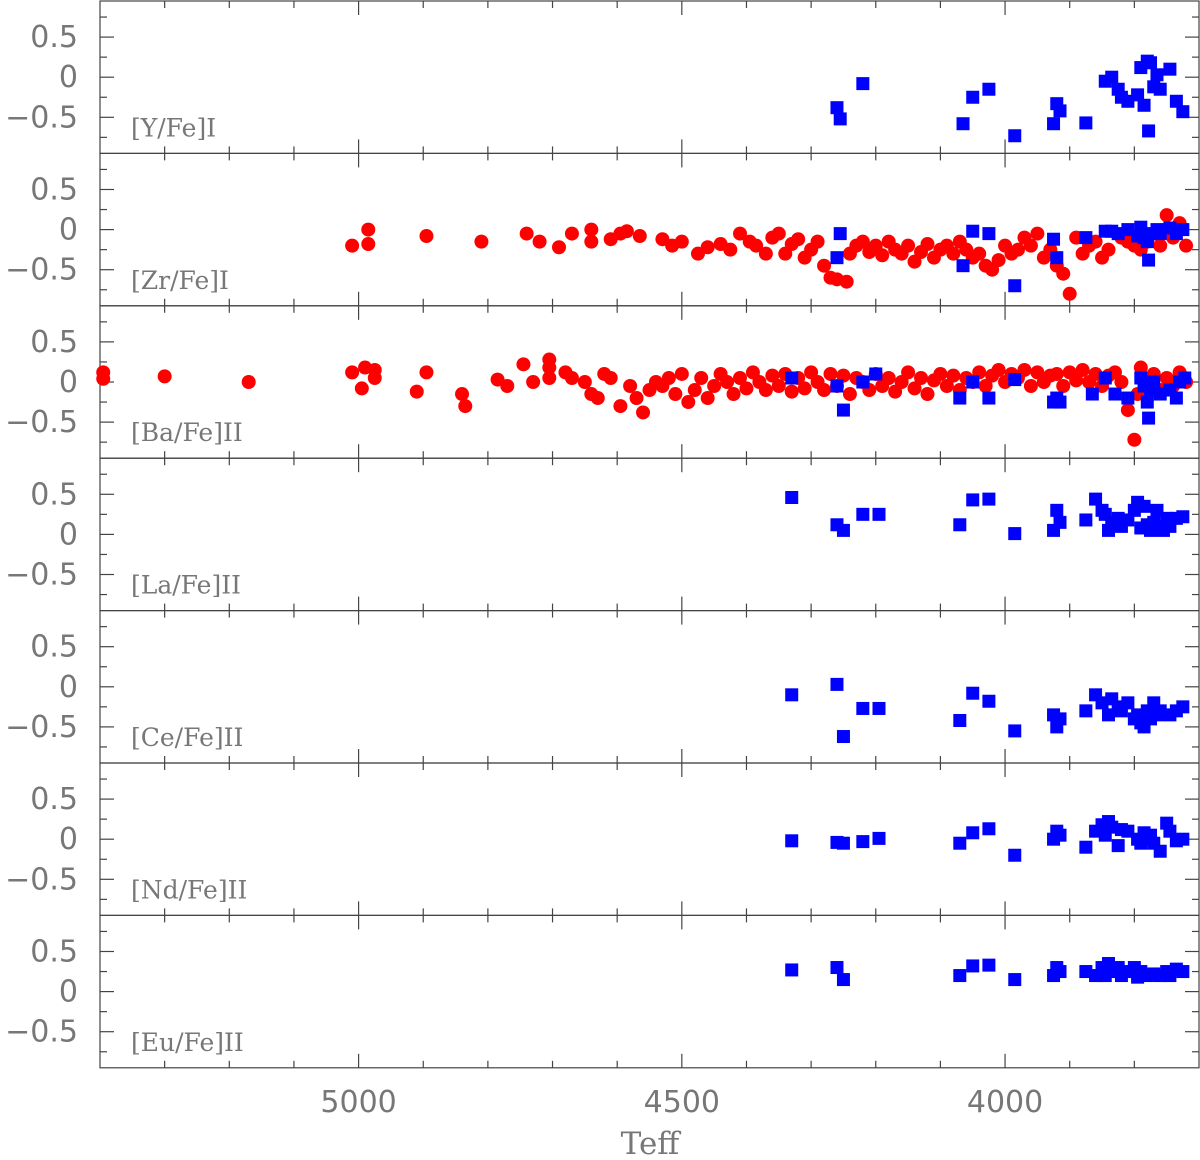  What do you see at coordinates (602, 229) in the screenshot?
I see `panel-1: 0.5 0 −0.5 [Zr/Fe]I` at bounding box center [602, 229].